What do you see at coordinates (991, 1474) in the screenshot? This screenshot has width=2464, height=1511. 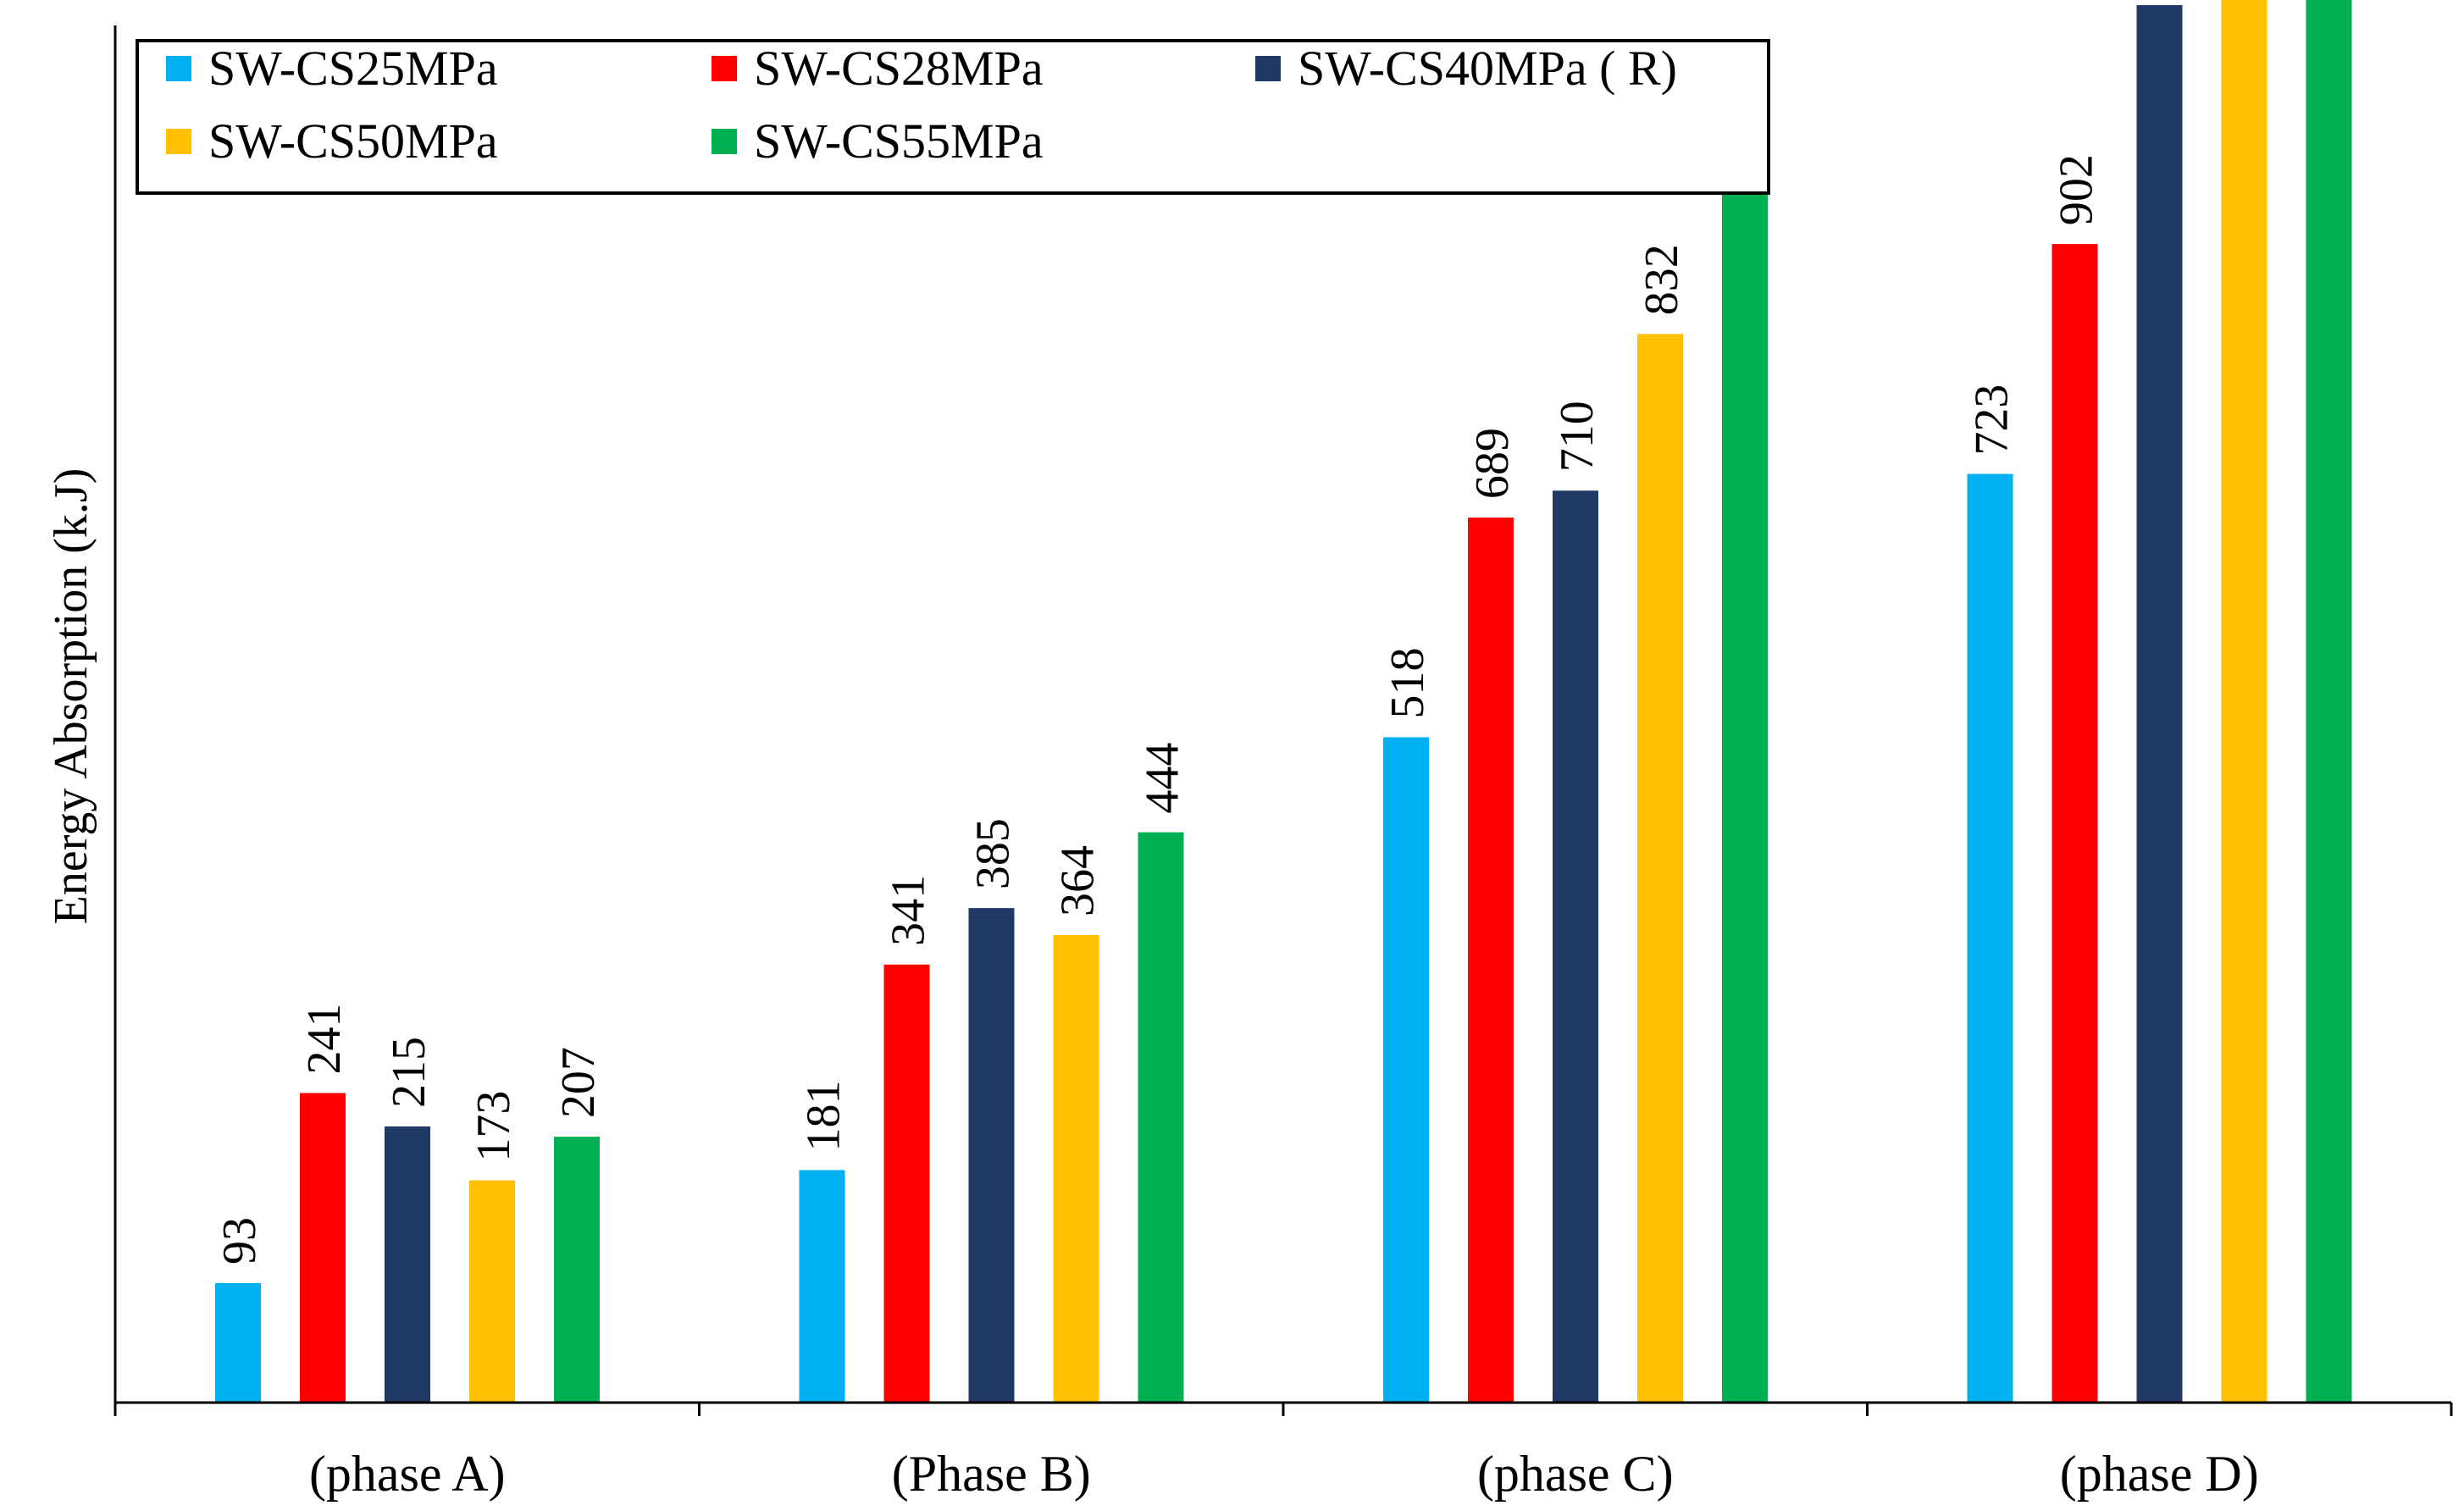 I see `x-tick-label: (Phase B)` at bounding box center [991, 1474].